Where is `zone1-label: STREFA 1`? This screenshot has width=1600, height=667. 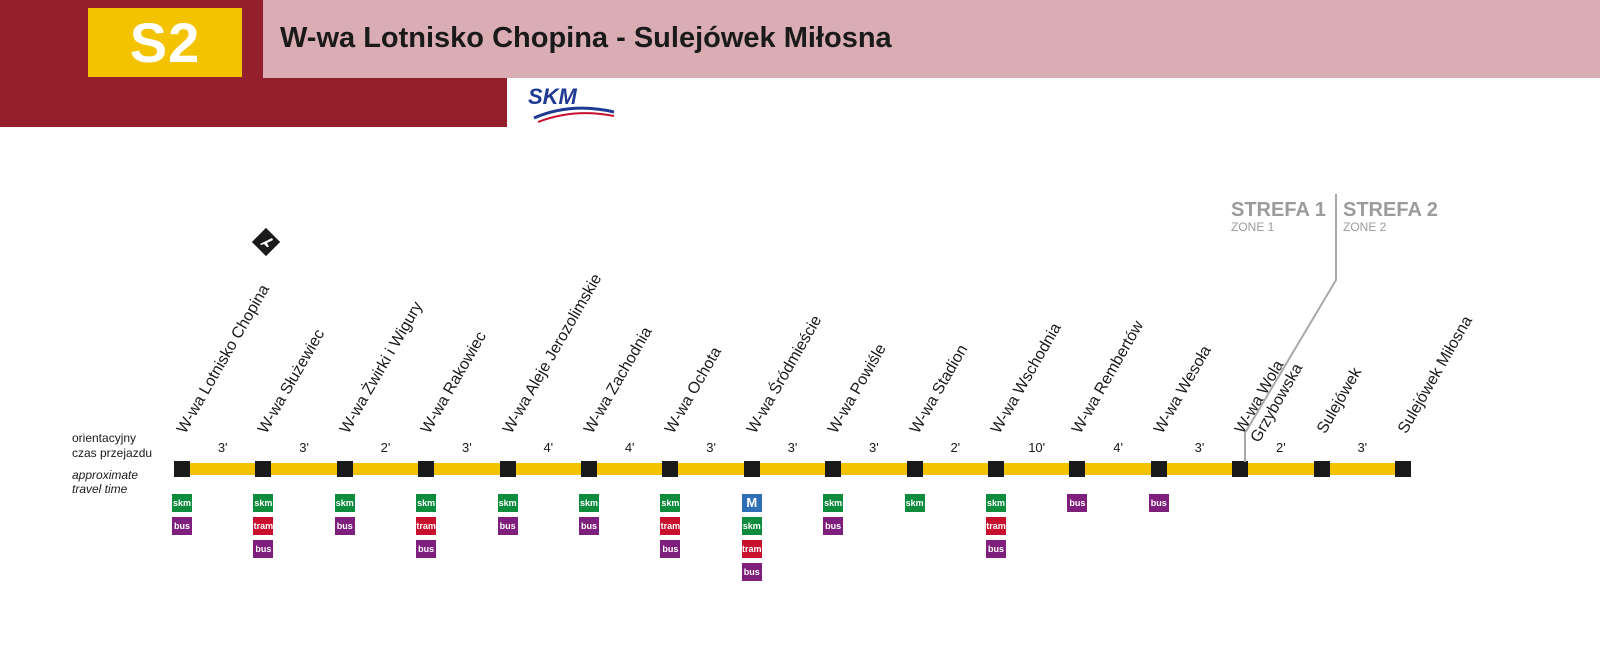 zone1-label: STREFA 1 is located at coordinates (1278, 210).